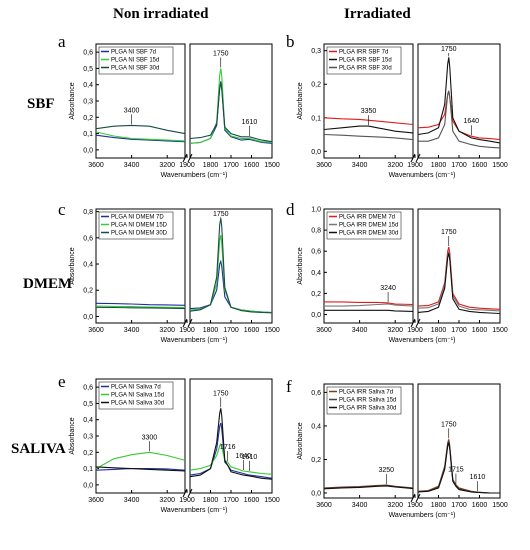  What do you see at coordinates (365, 69) in the screenshot?
I see `legend-entry: PLGA IRR SBF 30d` at bounding box center [365, 69].